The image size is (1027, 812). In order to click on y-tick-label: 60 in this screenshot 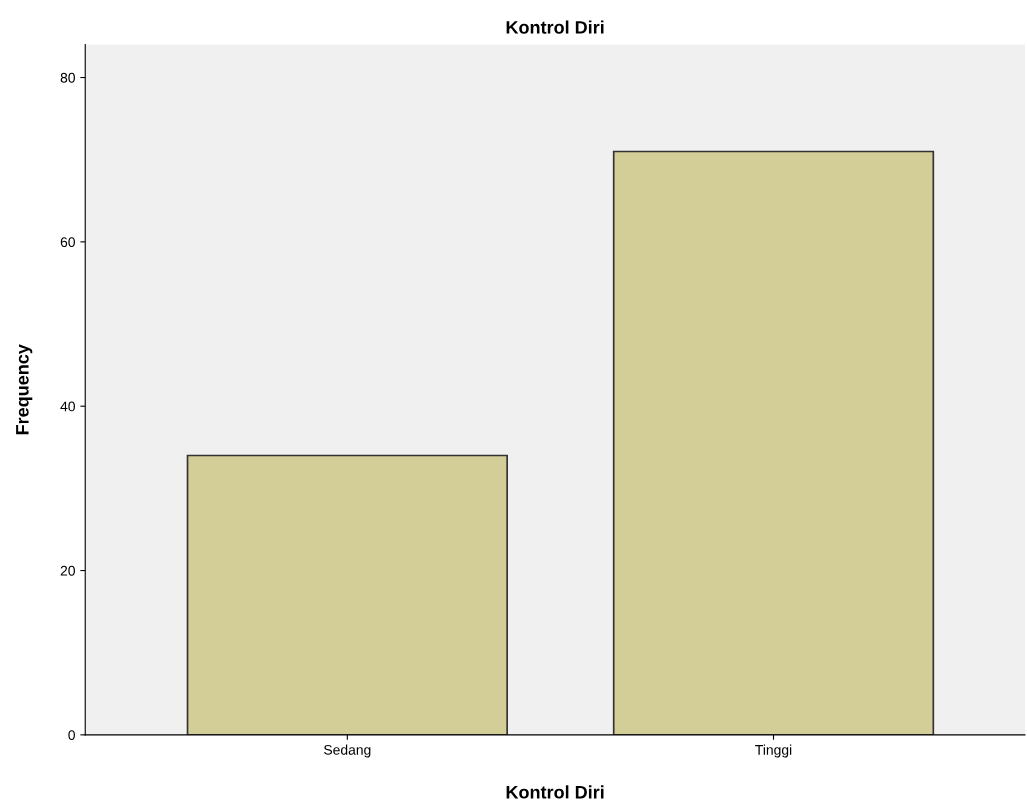, I will do `click(67, 242)`.